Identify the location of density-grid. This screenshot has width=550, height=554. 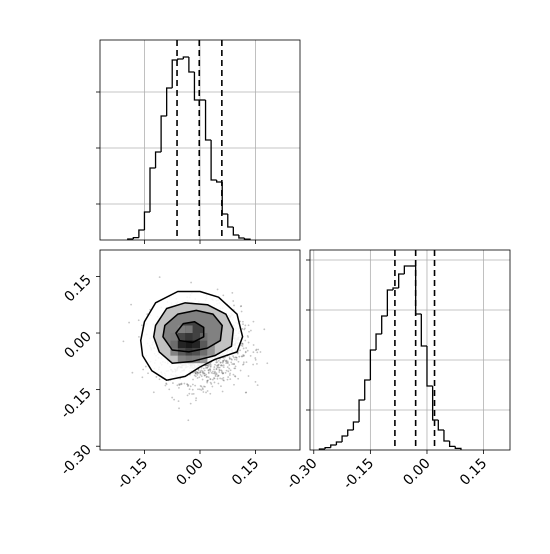
(192, 344).